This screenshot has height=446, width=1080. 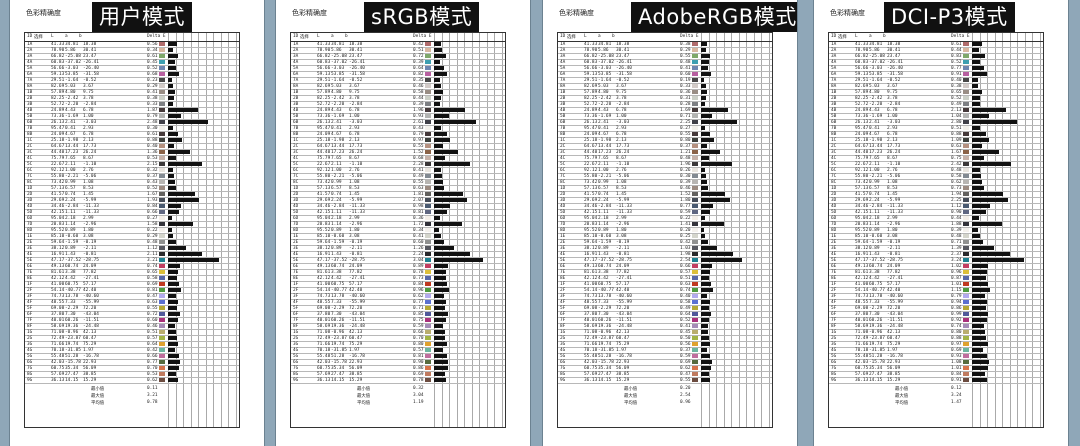 What do you see at coordinates (132, 236) in the screenshot?
I see `table-row: 1E 85.10 -0.60 3.08 0.29` at bounding box center [132, 236].